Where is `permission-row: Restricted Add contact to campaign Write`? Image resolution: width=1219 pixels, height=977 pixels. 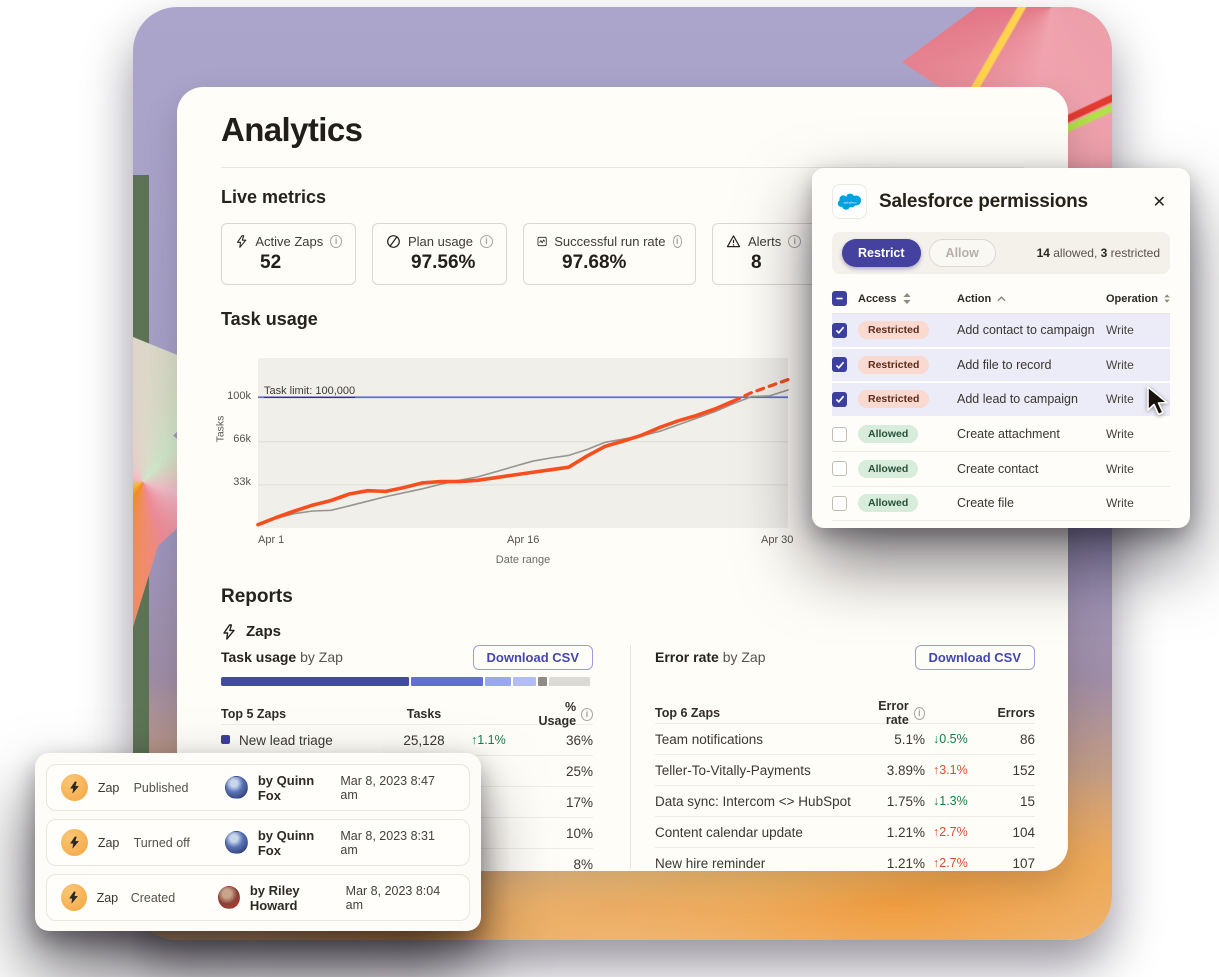
permission-row: Restricted Add contact to campaign Write is located at coordinates (1001, 331).